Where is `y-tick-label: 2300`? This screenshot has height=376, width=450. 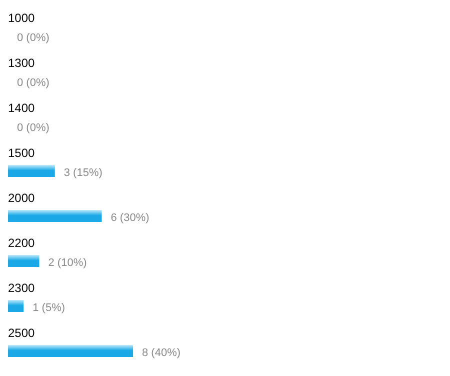 y-tick-label: 2300 is located at coordinates (22, 288).